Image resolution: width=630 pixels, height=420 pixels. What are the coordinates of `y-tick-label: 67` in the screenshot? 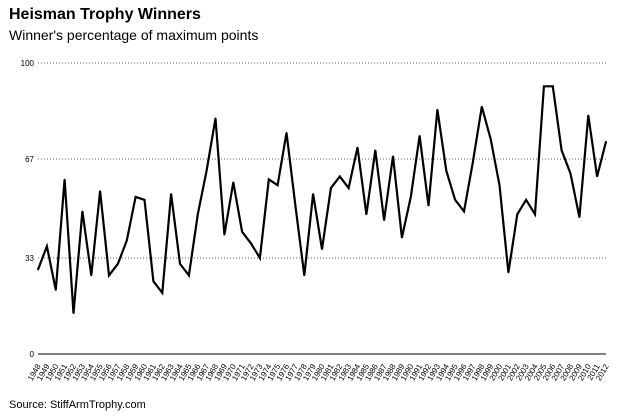 It's located at (29, 159).